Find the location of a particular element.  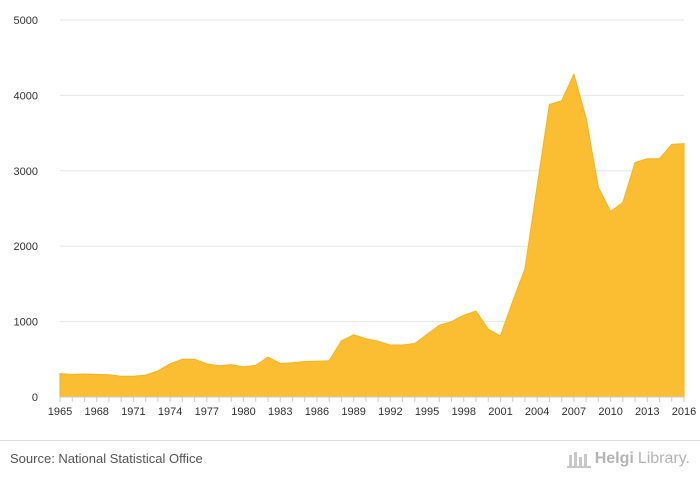

x-tick-label: 2007 is located at coordinates (574, 412).